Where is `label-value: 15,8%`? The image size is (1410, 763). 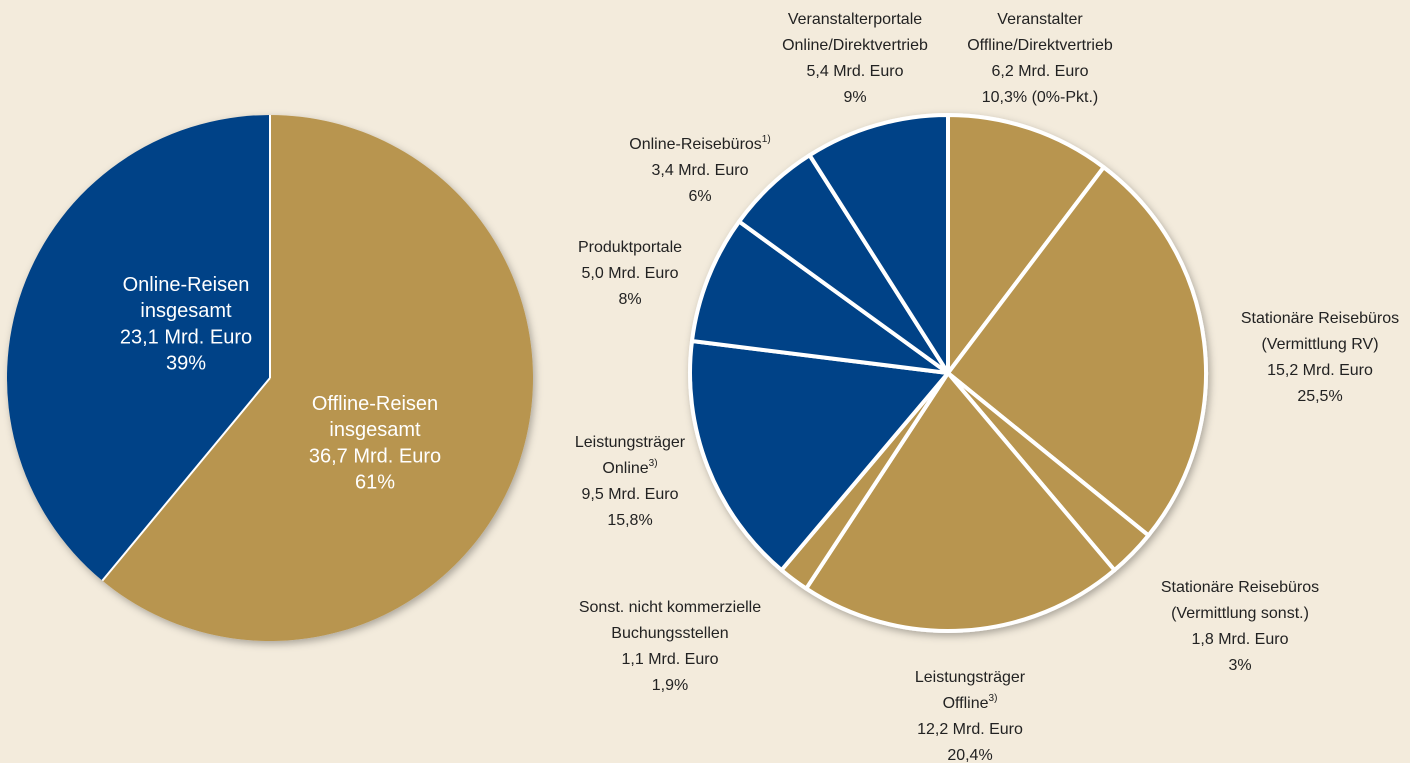 label-value: 15,8% is located at coordinates (629, 520).